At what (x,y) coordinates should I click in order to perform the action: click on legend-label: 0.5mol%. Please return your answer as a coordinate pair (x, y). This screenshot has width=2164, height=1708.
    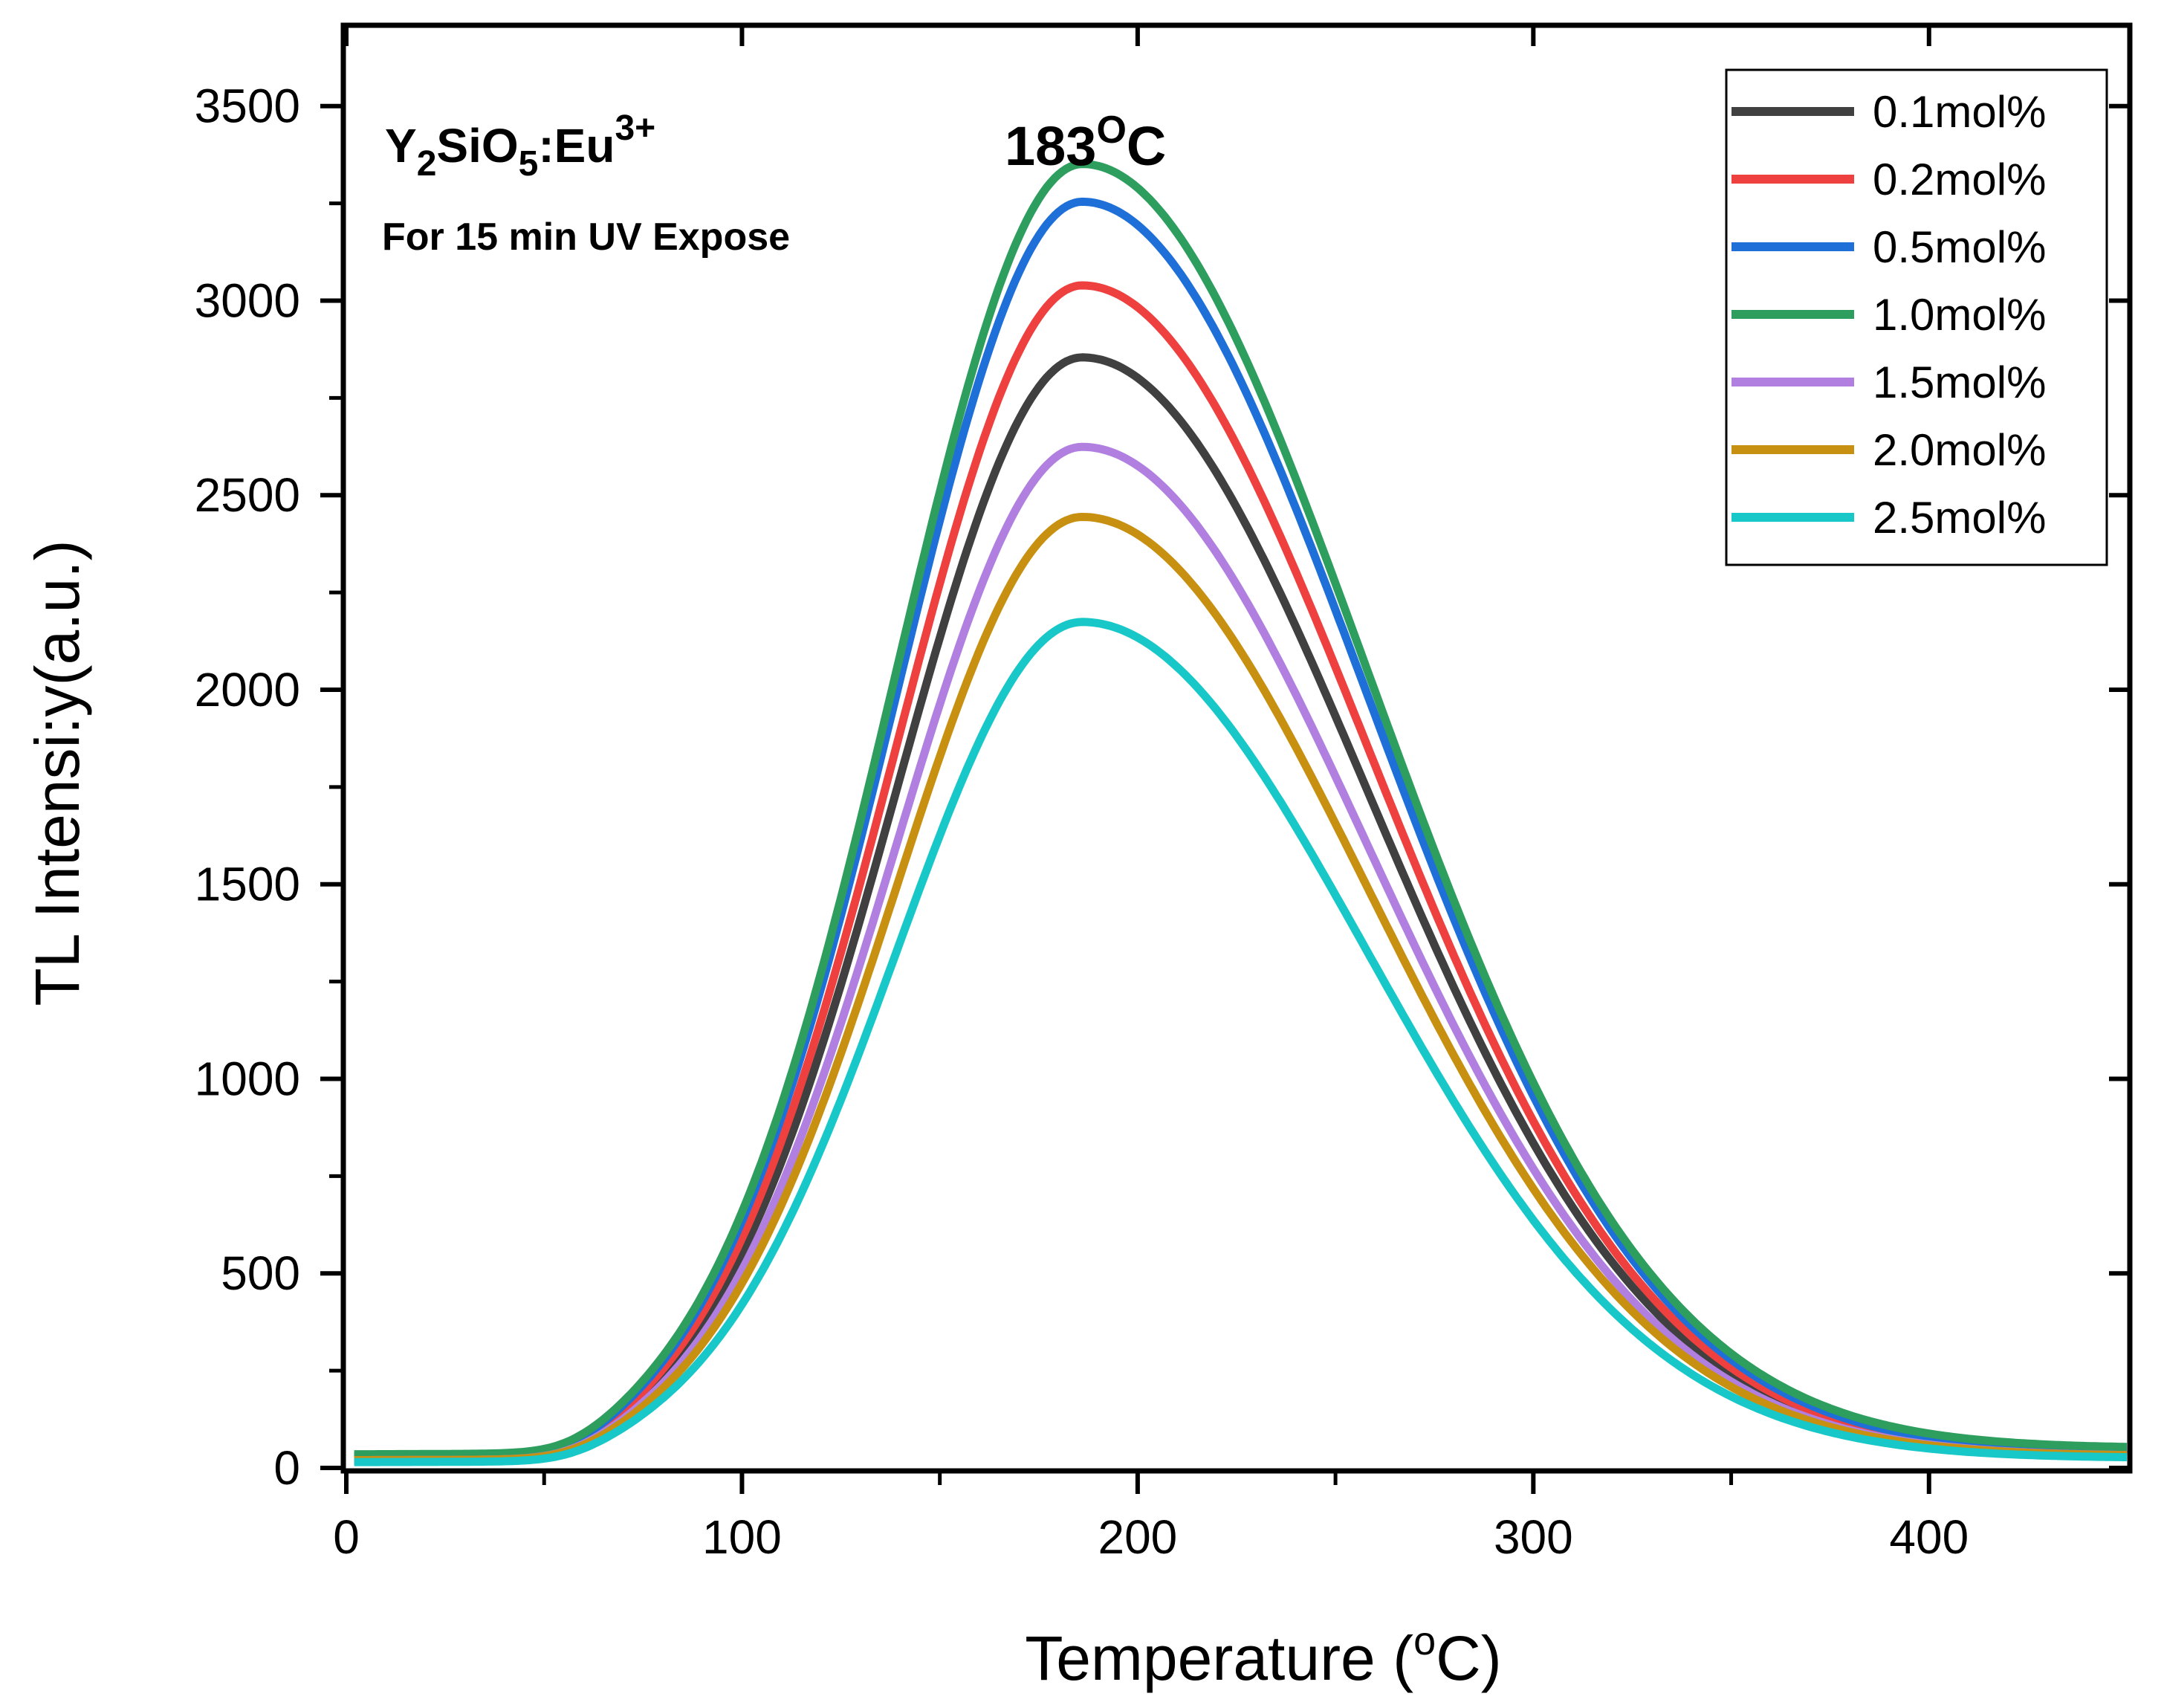
    Looking at the image, I should click on (1959, 247).